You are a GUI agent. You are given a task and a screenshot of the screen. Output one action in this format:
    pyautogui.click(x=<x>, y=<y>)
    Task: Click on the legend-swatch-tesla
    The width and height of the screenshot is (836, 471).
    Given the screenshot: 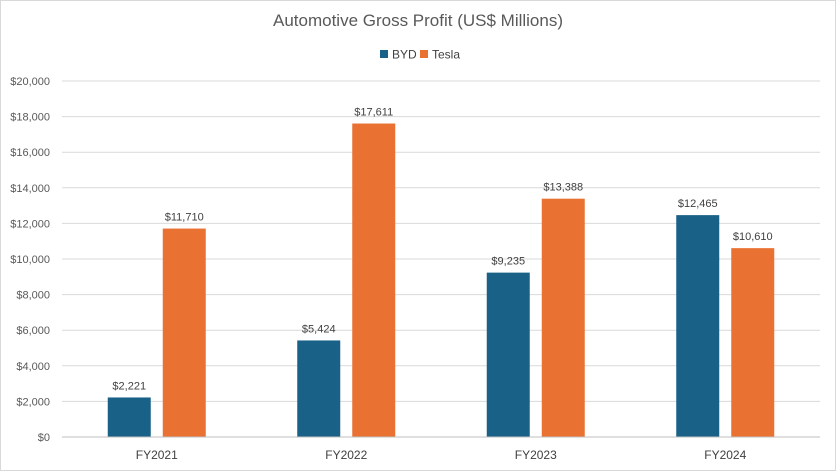 What is the action you would take?
    pyautogui.click(x=424, y=54)
    